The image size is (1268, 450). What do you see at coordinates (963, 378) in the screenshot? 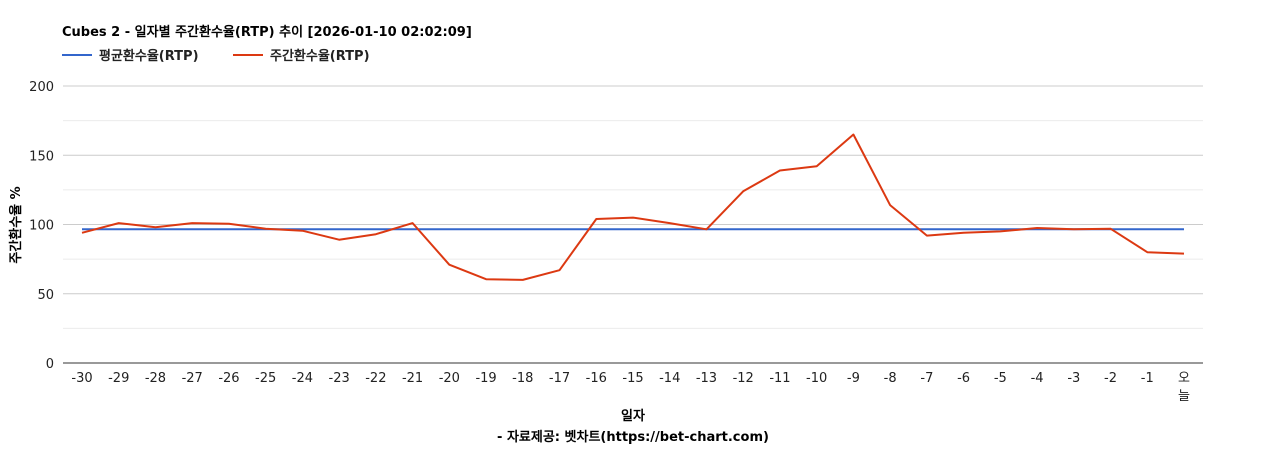
I see `x-tick-label: -6` at bounding box center [963, 378].